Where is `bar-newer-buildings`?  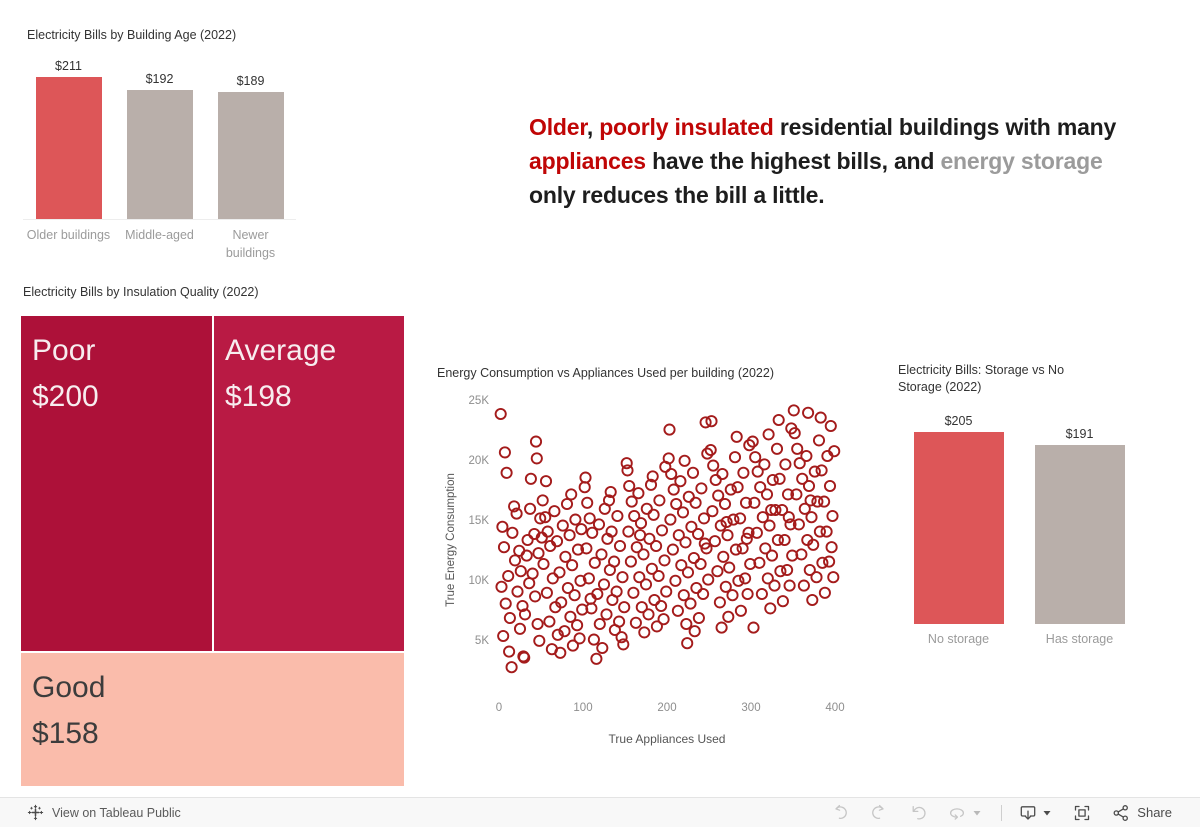
bar-newer-buildings is located at coordinates (250, 155).